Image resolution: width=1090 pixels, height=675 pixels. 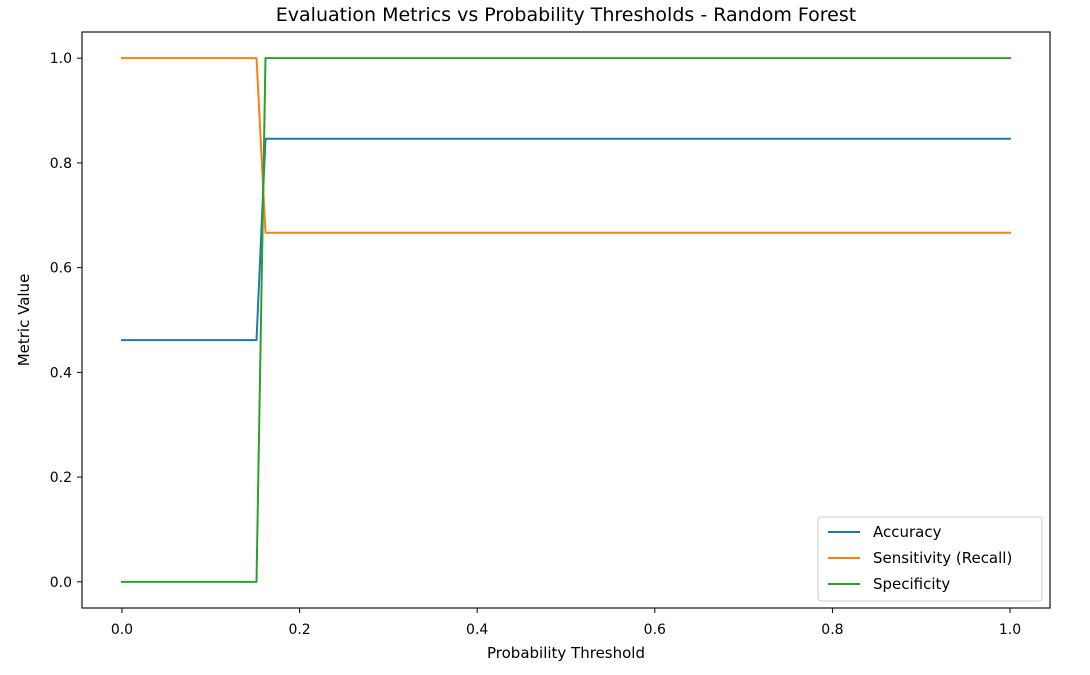 I want to click on y-tick-label: 0.6, so click(x=61, y=269).